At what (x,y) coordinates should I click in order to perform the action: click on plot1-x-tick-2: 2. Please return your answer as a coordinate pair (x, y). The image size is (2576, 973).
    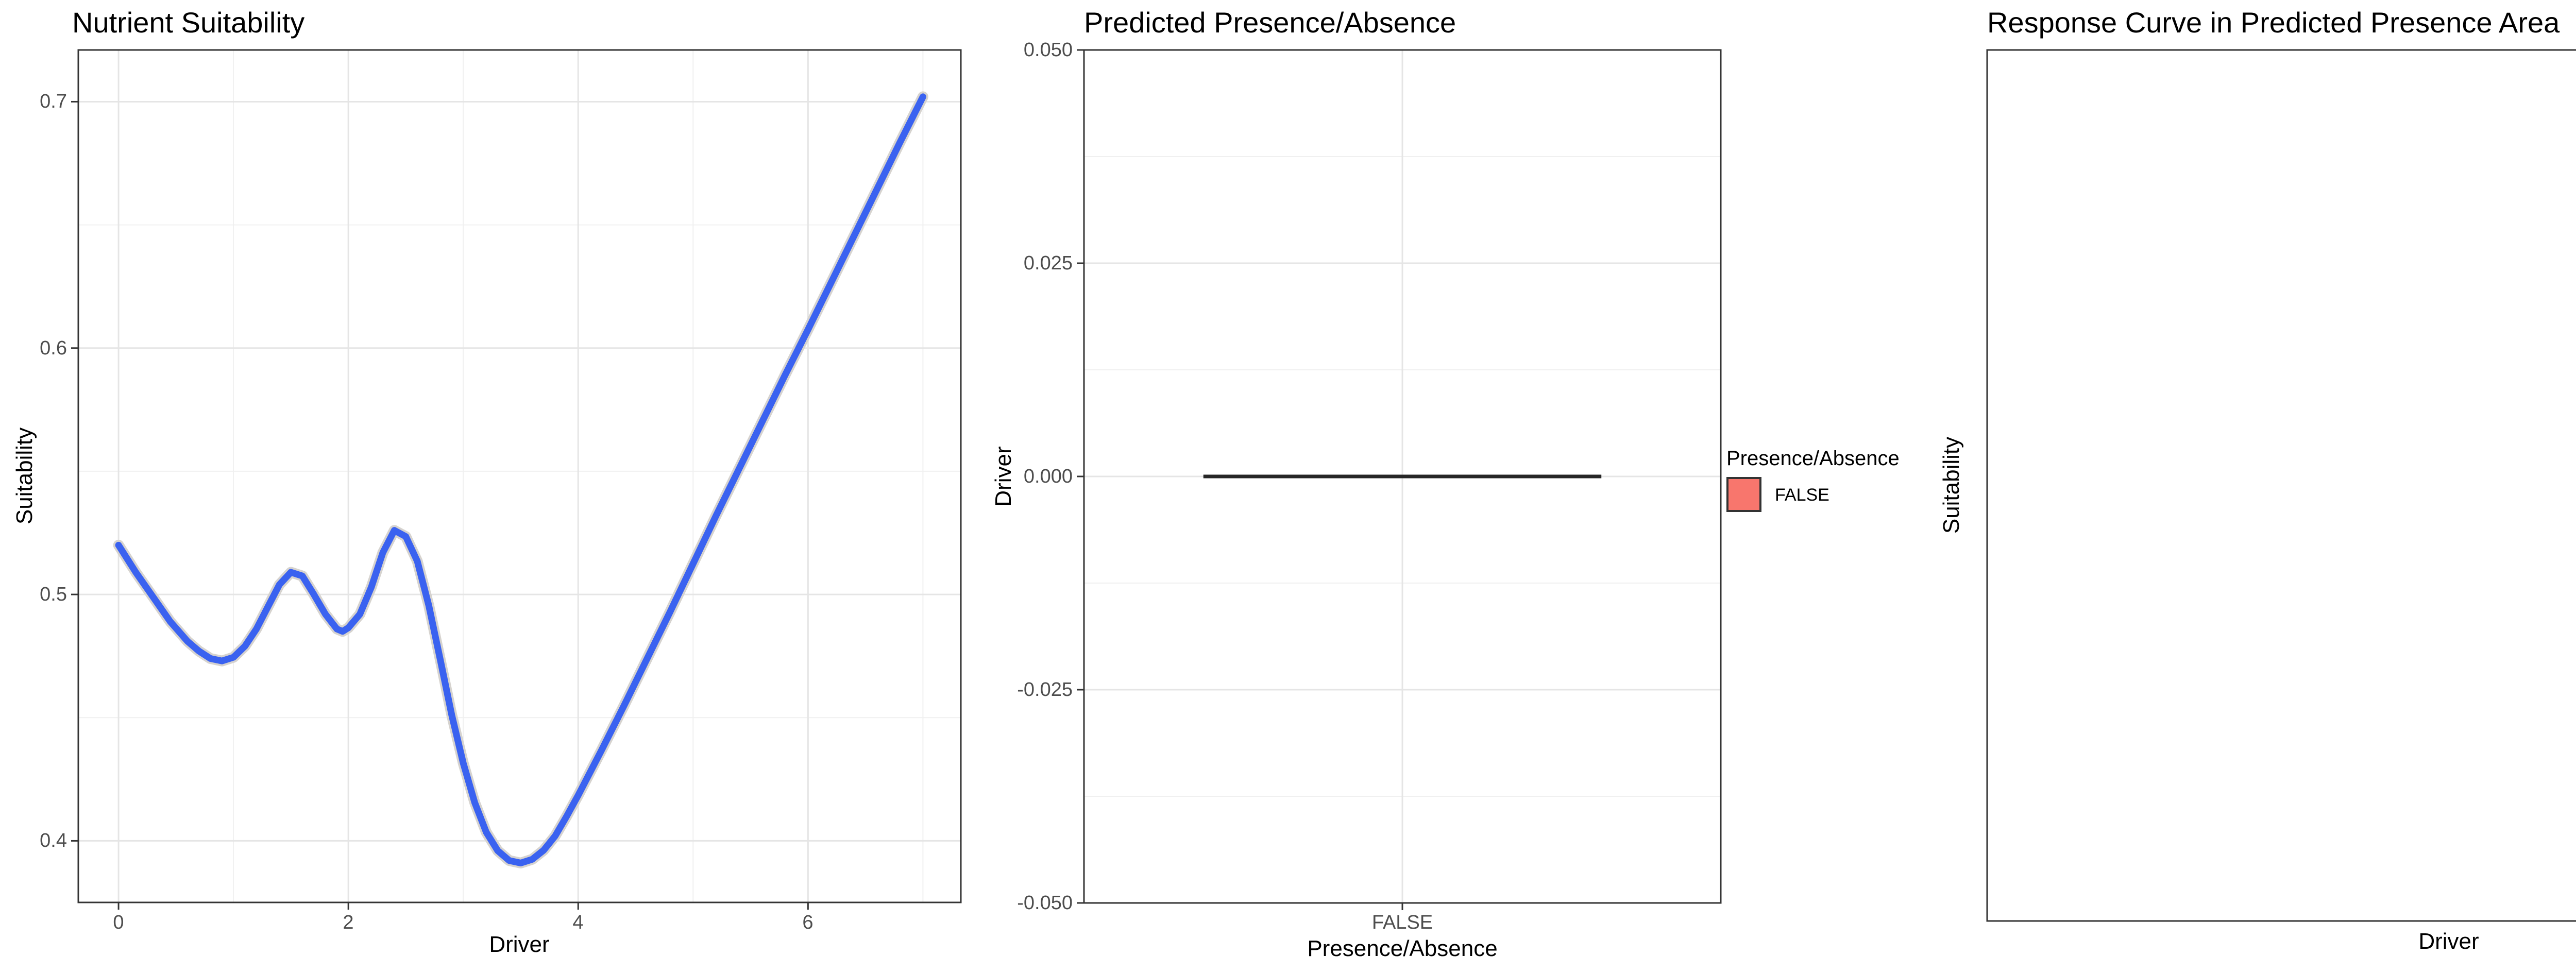
    Looking at the image, I should click on (348, 923).